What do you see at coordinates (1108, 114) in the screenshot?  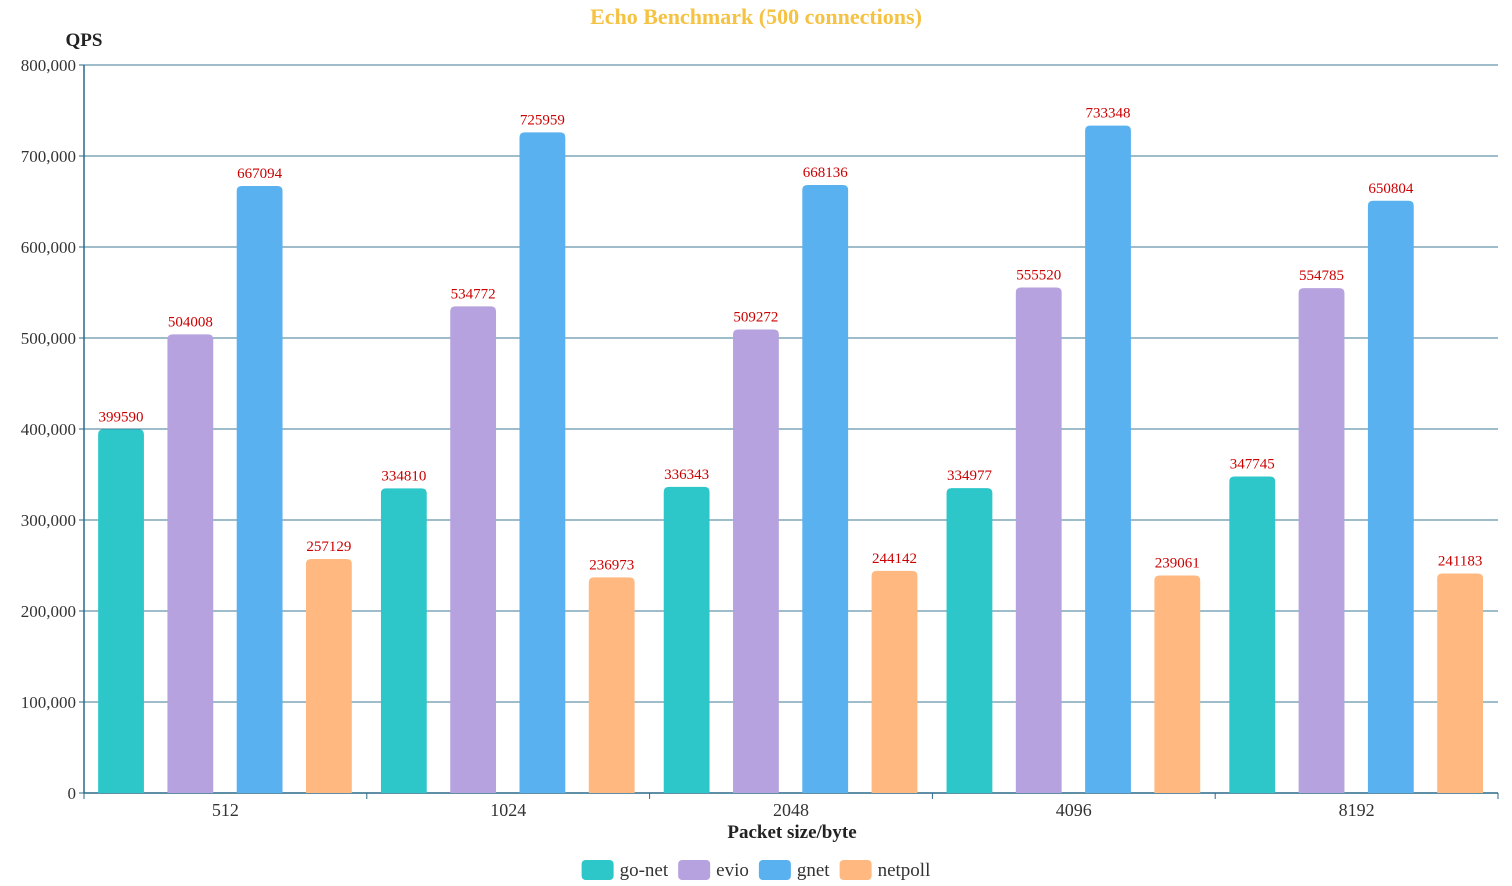 I see `data-label: 733348` at bounding box center [1108, 114].